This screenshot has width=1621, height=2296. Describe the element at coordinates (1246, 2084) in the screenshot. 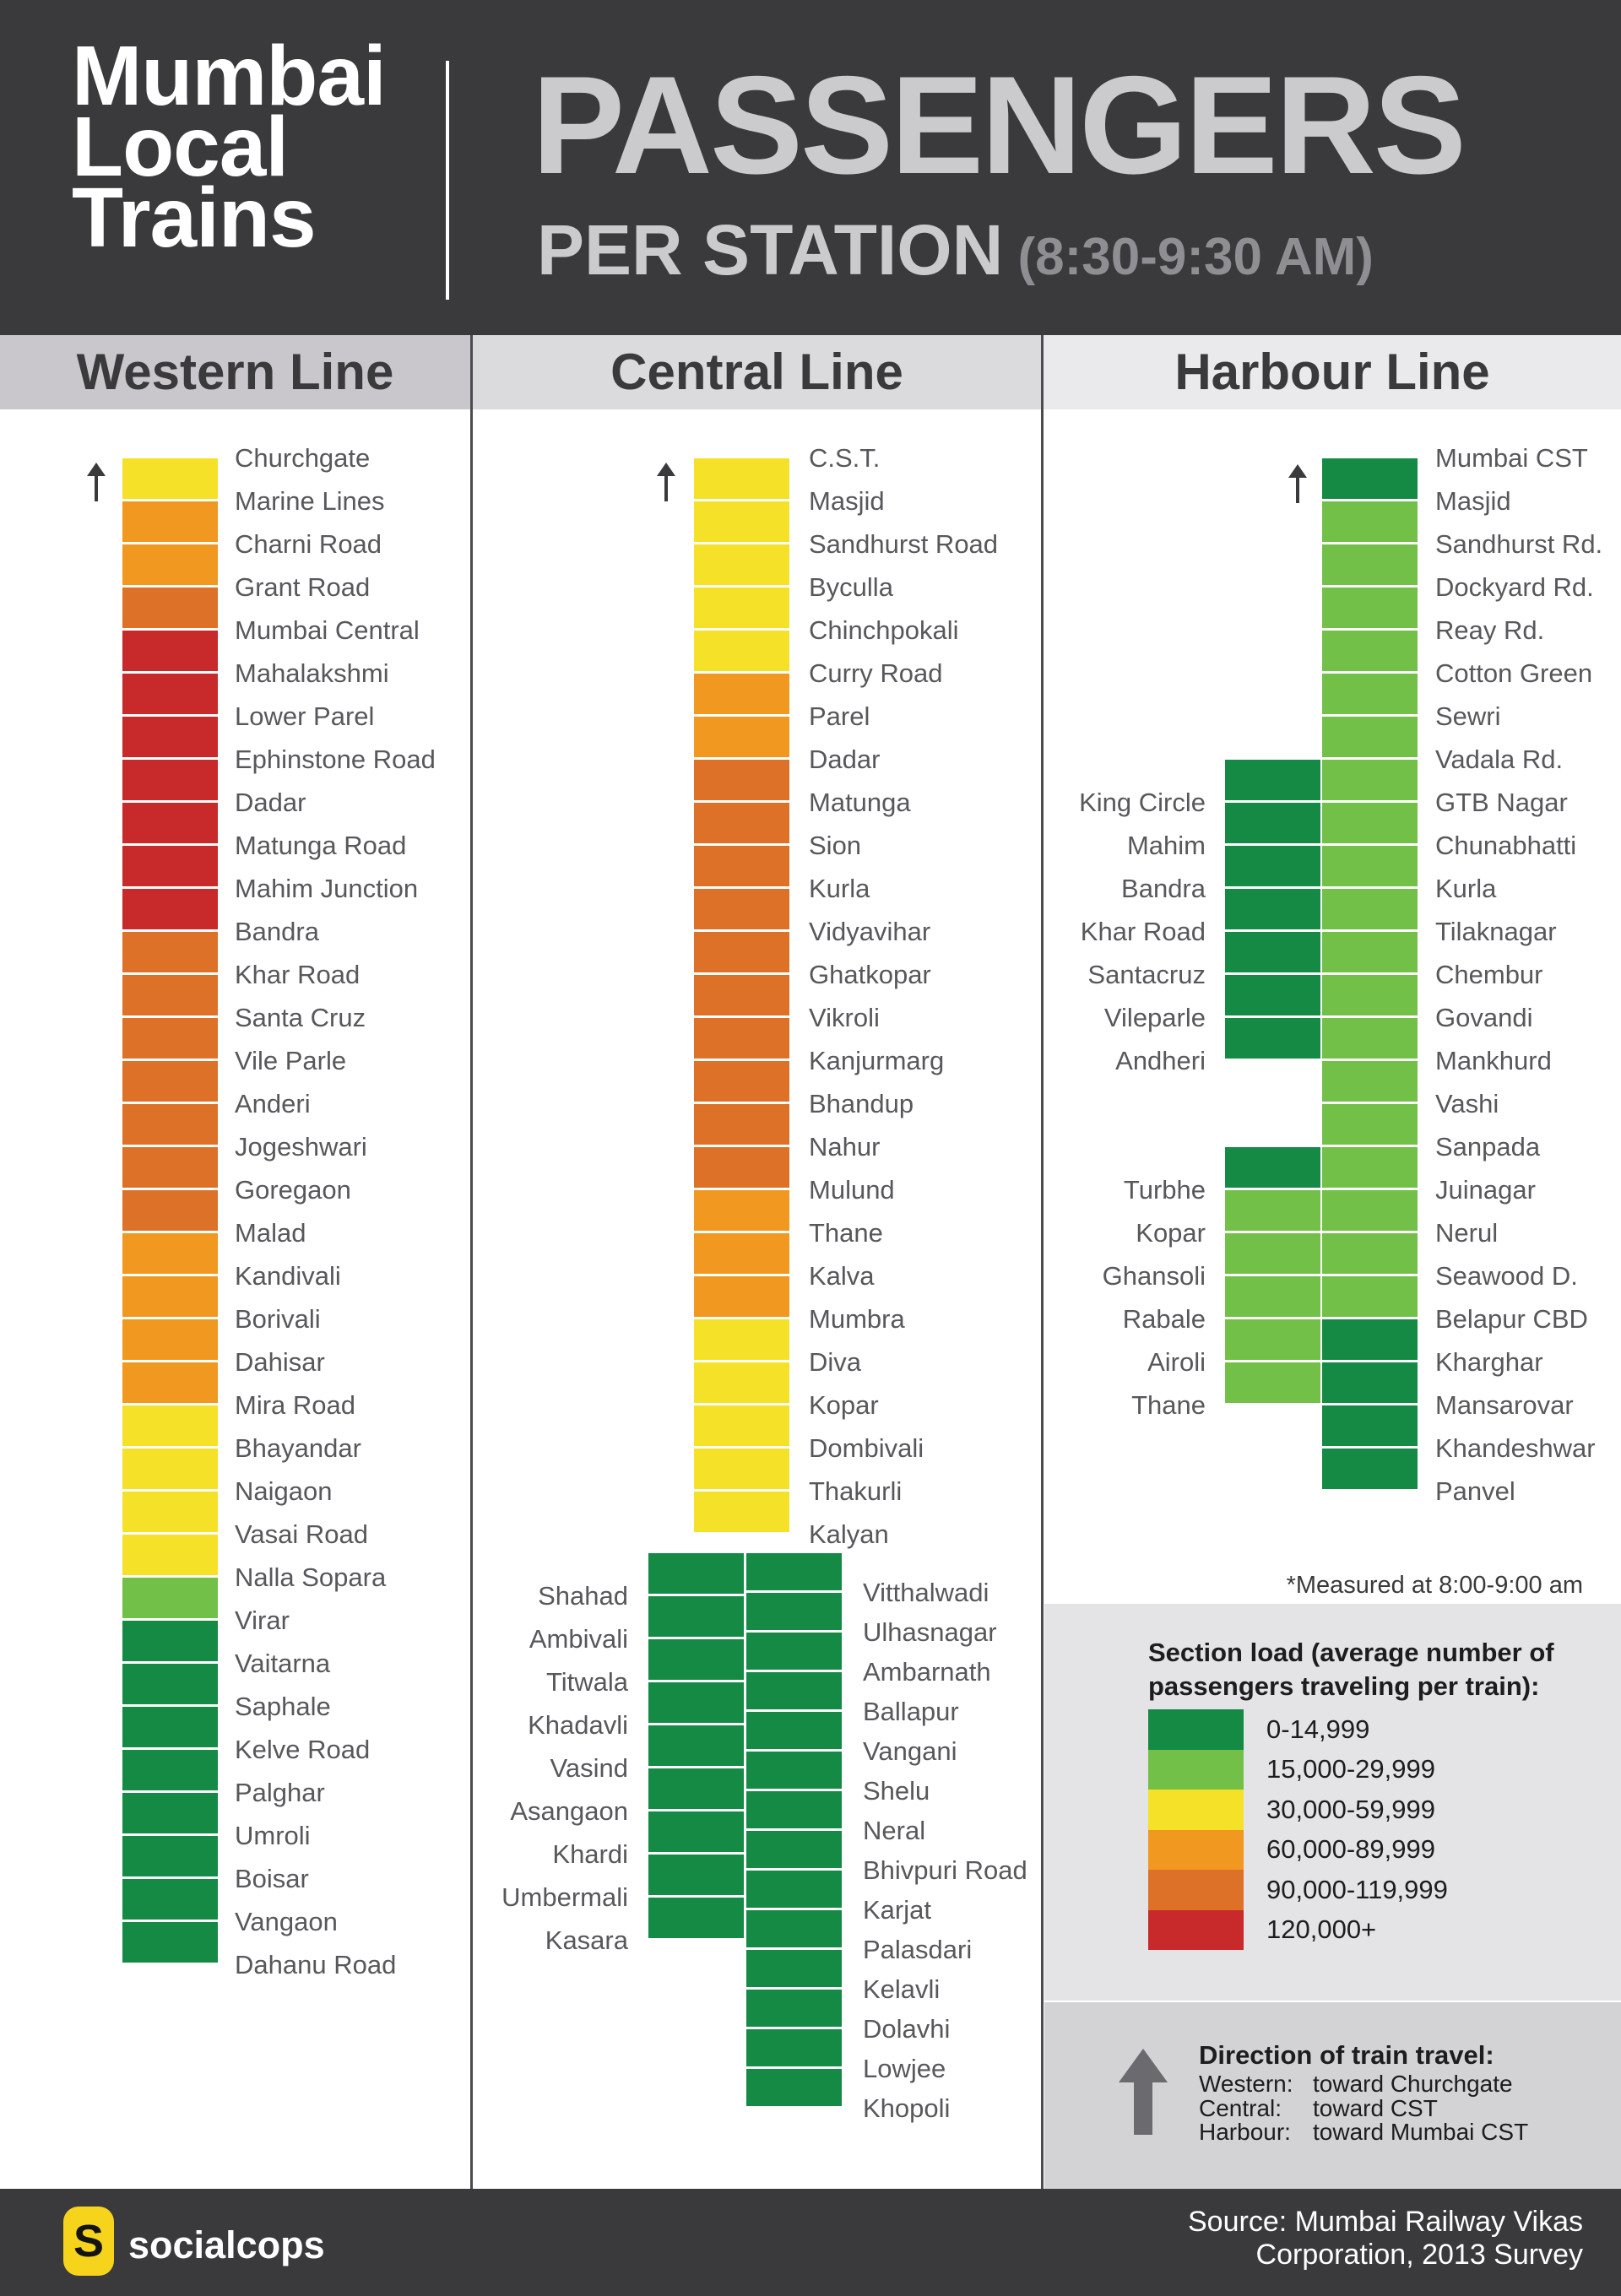

I see `direction-line-name: Western:` at that location.